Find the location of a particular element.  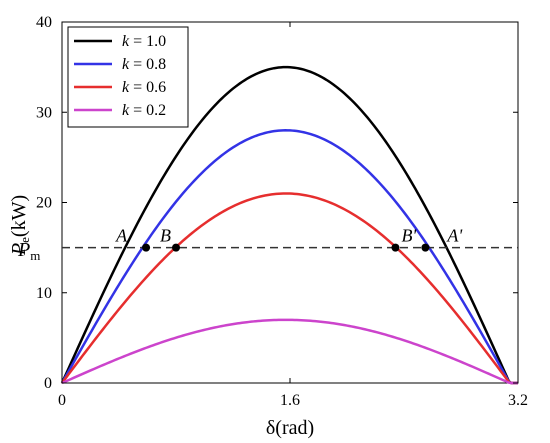

legend-entry: k = 1.0 is located at coordinates (144, 41).